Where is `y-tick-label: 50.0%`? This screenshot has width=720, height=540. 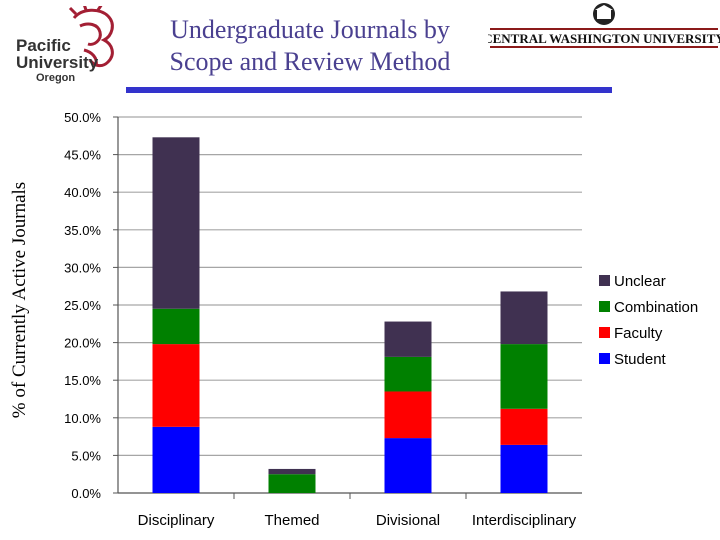
y-tick-label: 50.0% is located at coordinates (82, 117).